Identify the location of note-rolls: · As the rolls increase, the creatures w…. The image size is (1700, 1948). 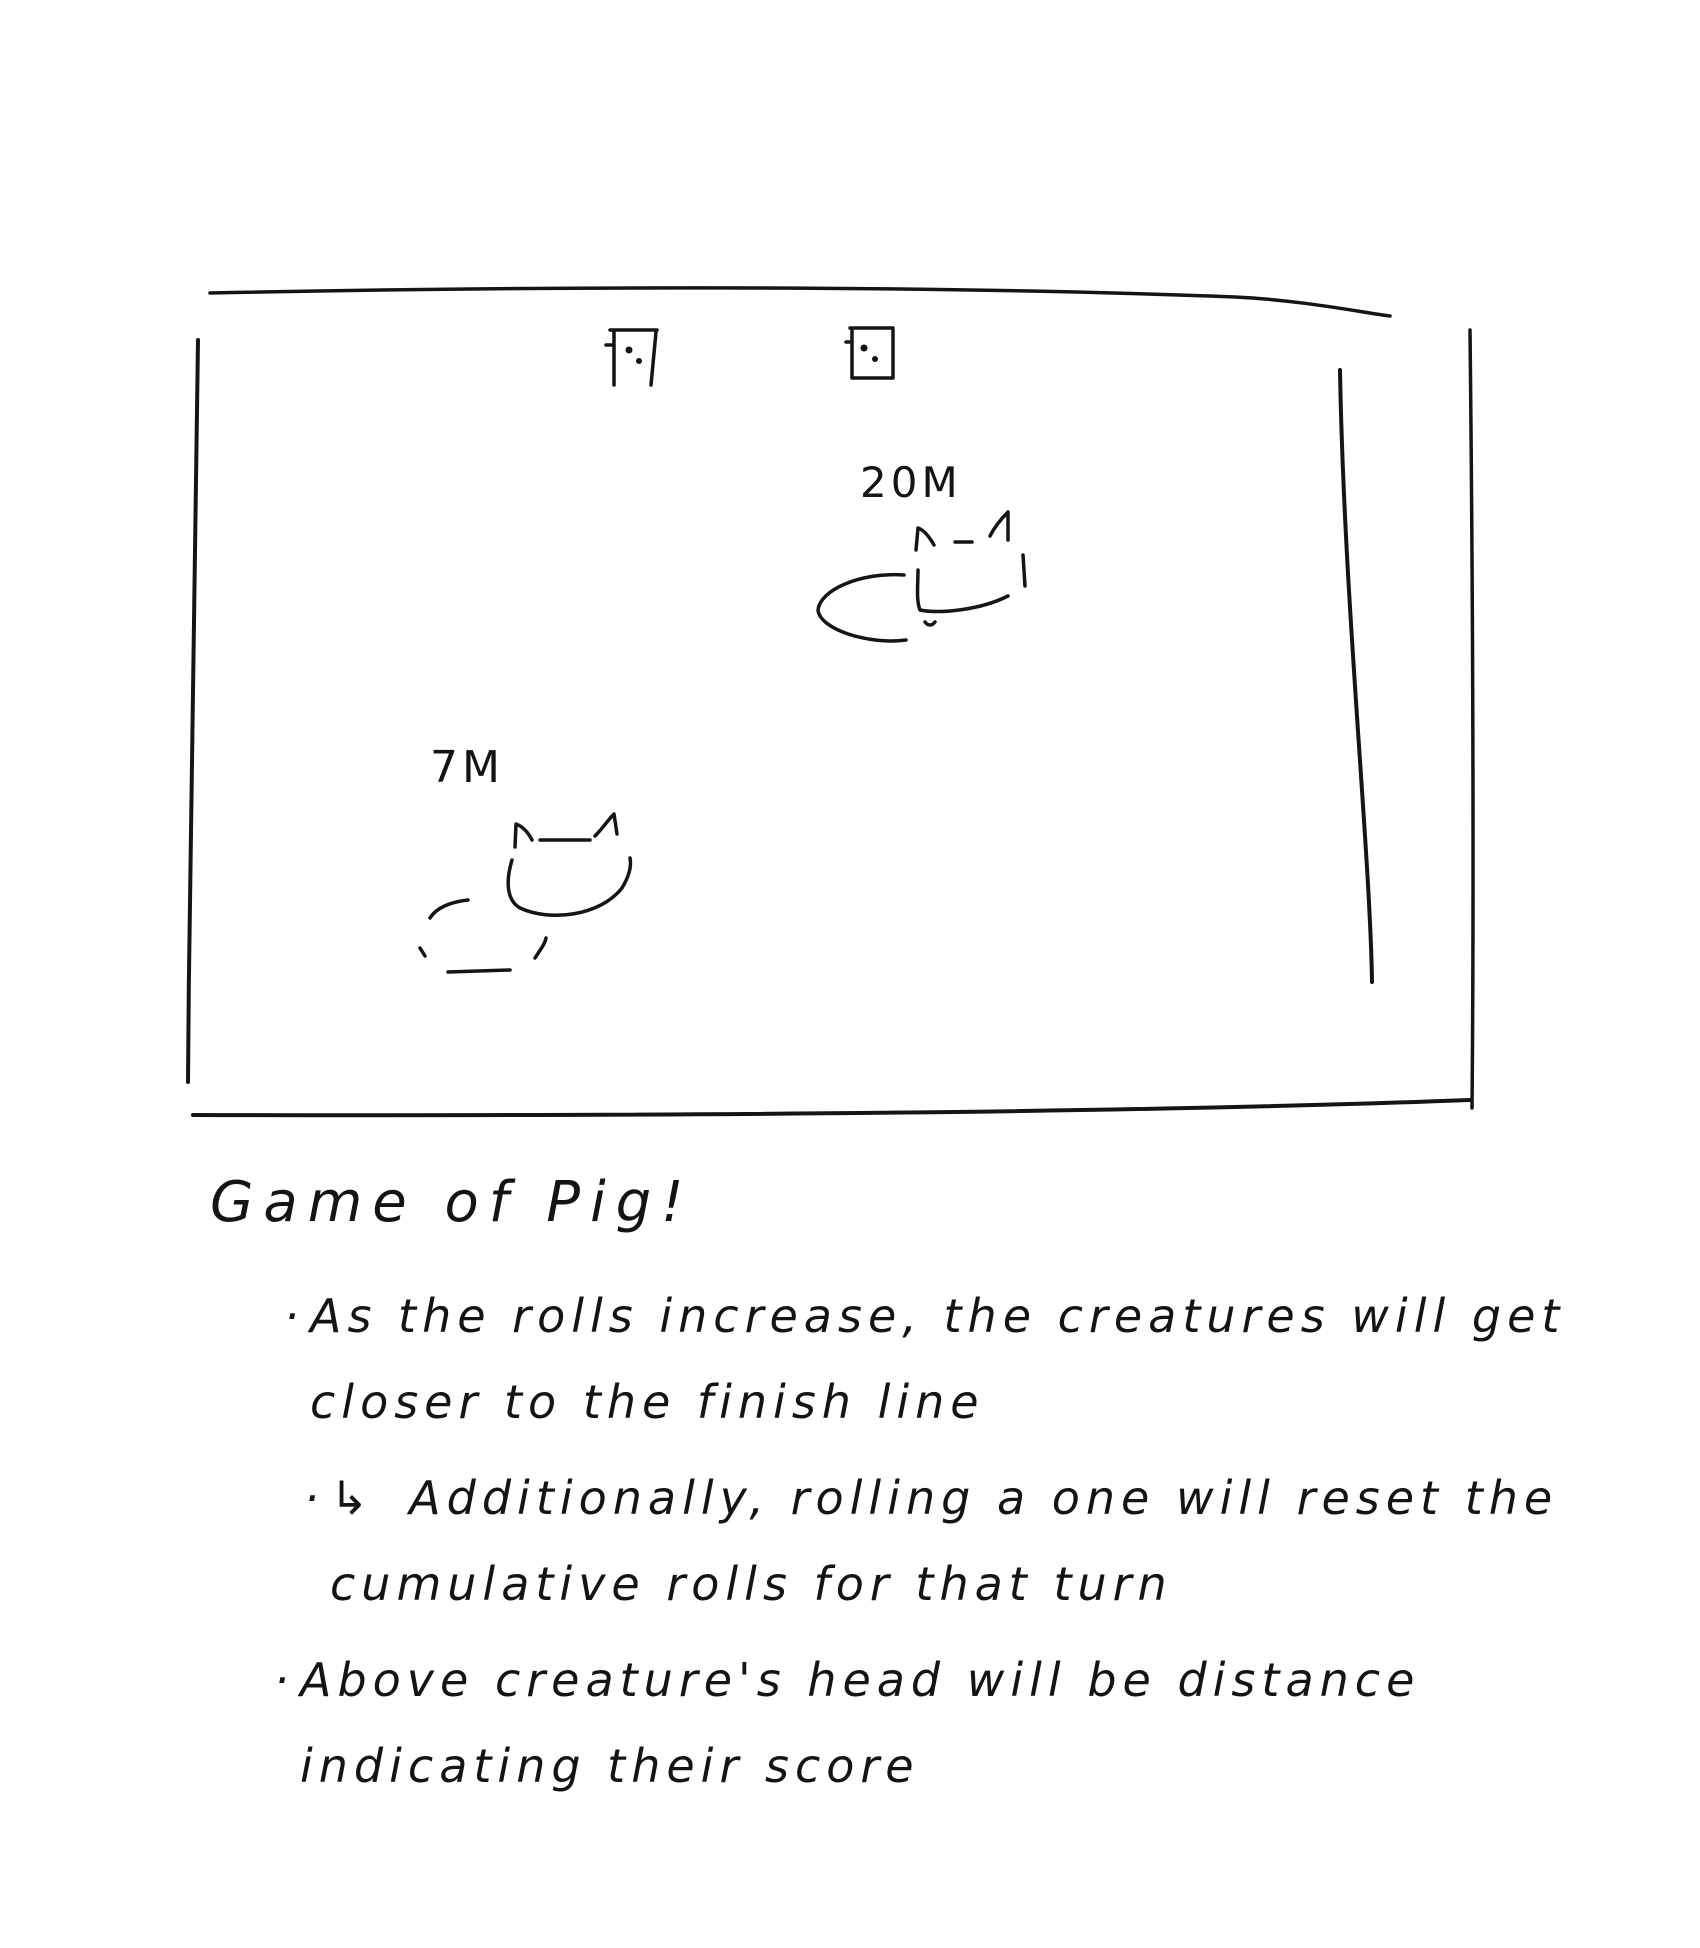
(942, 1359).